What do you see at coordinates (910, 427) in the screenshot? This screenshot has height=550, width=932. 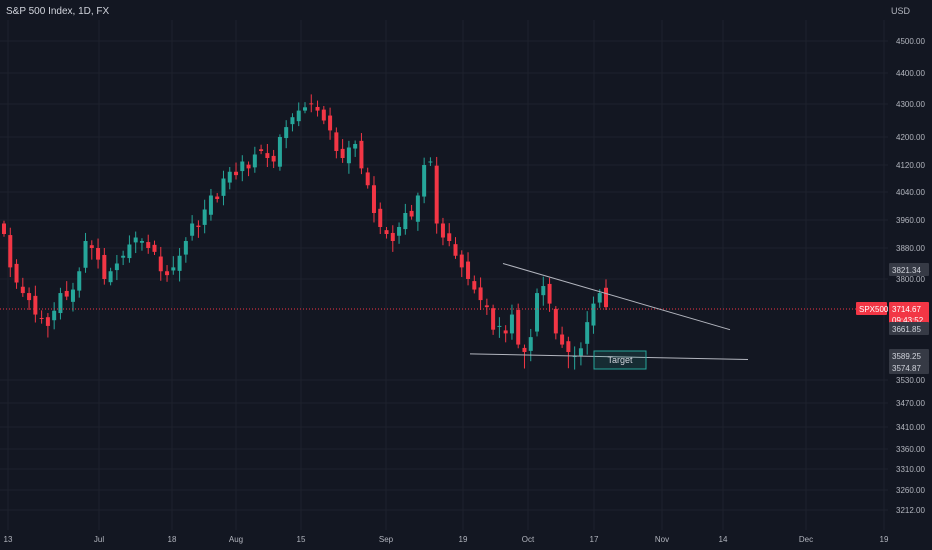 I see `y-tick-label: 3410.00` at bounding box center [910, 427].